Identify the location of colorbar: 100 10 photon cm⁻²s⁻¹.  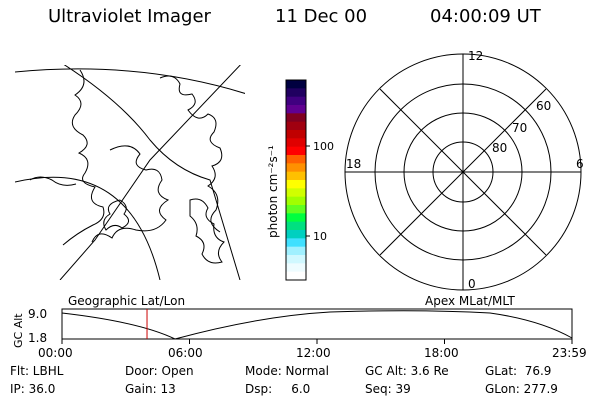
(300, 180).